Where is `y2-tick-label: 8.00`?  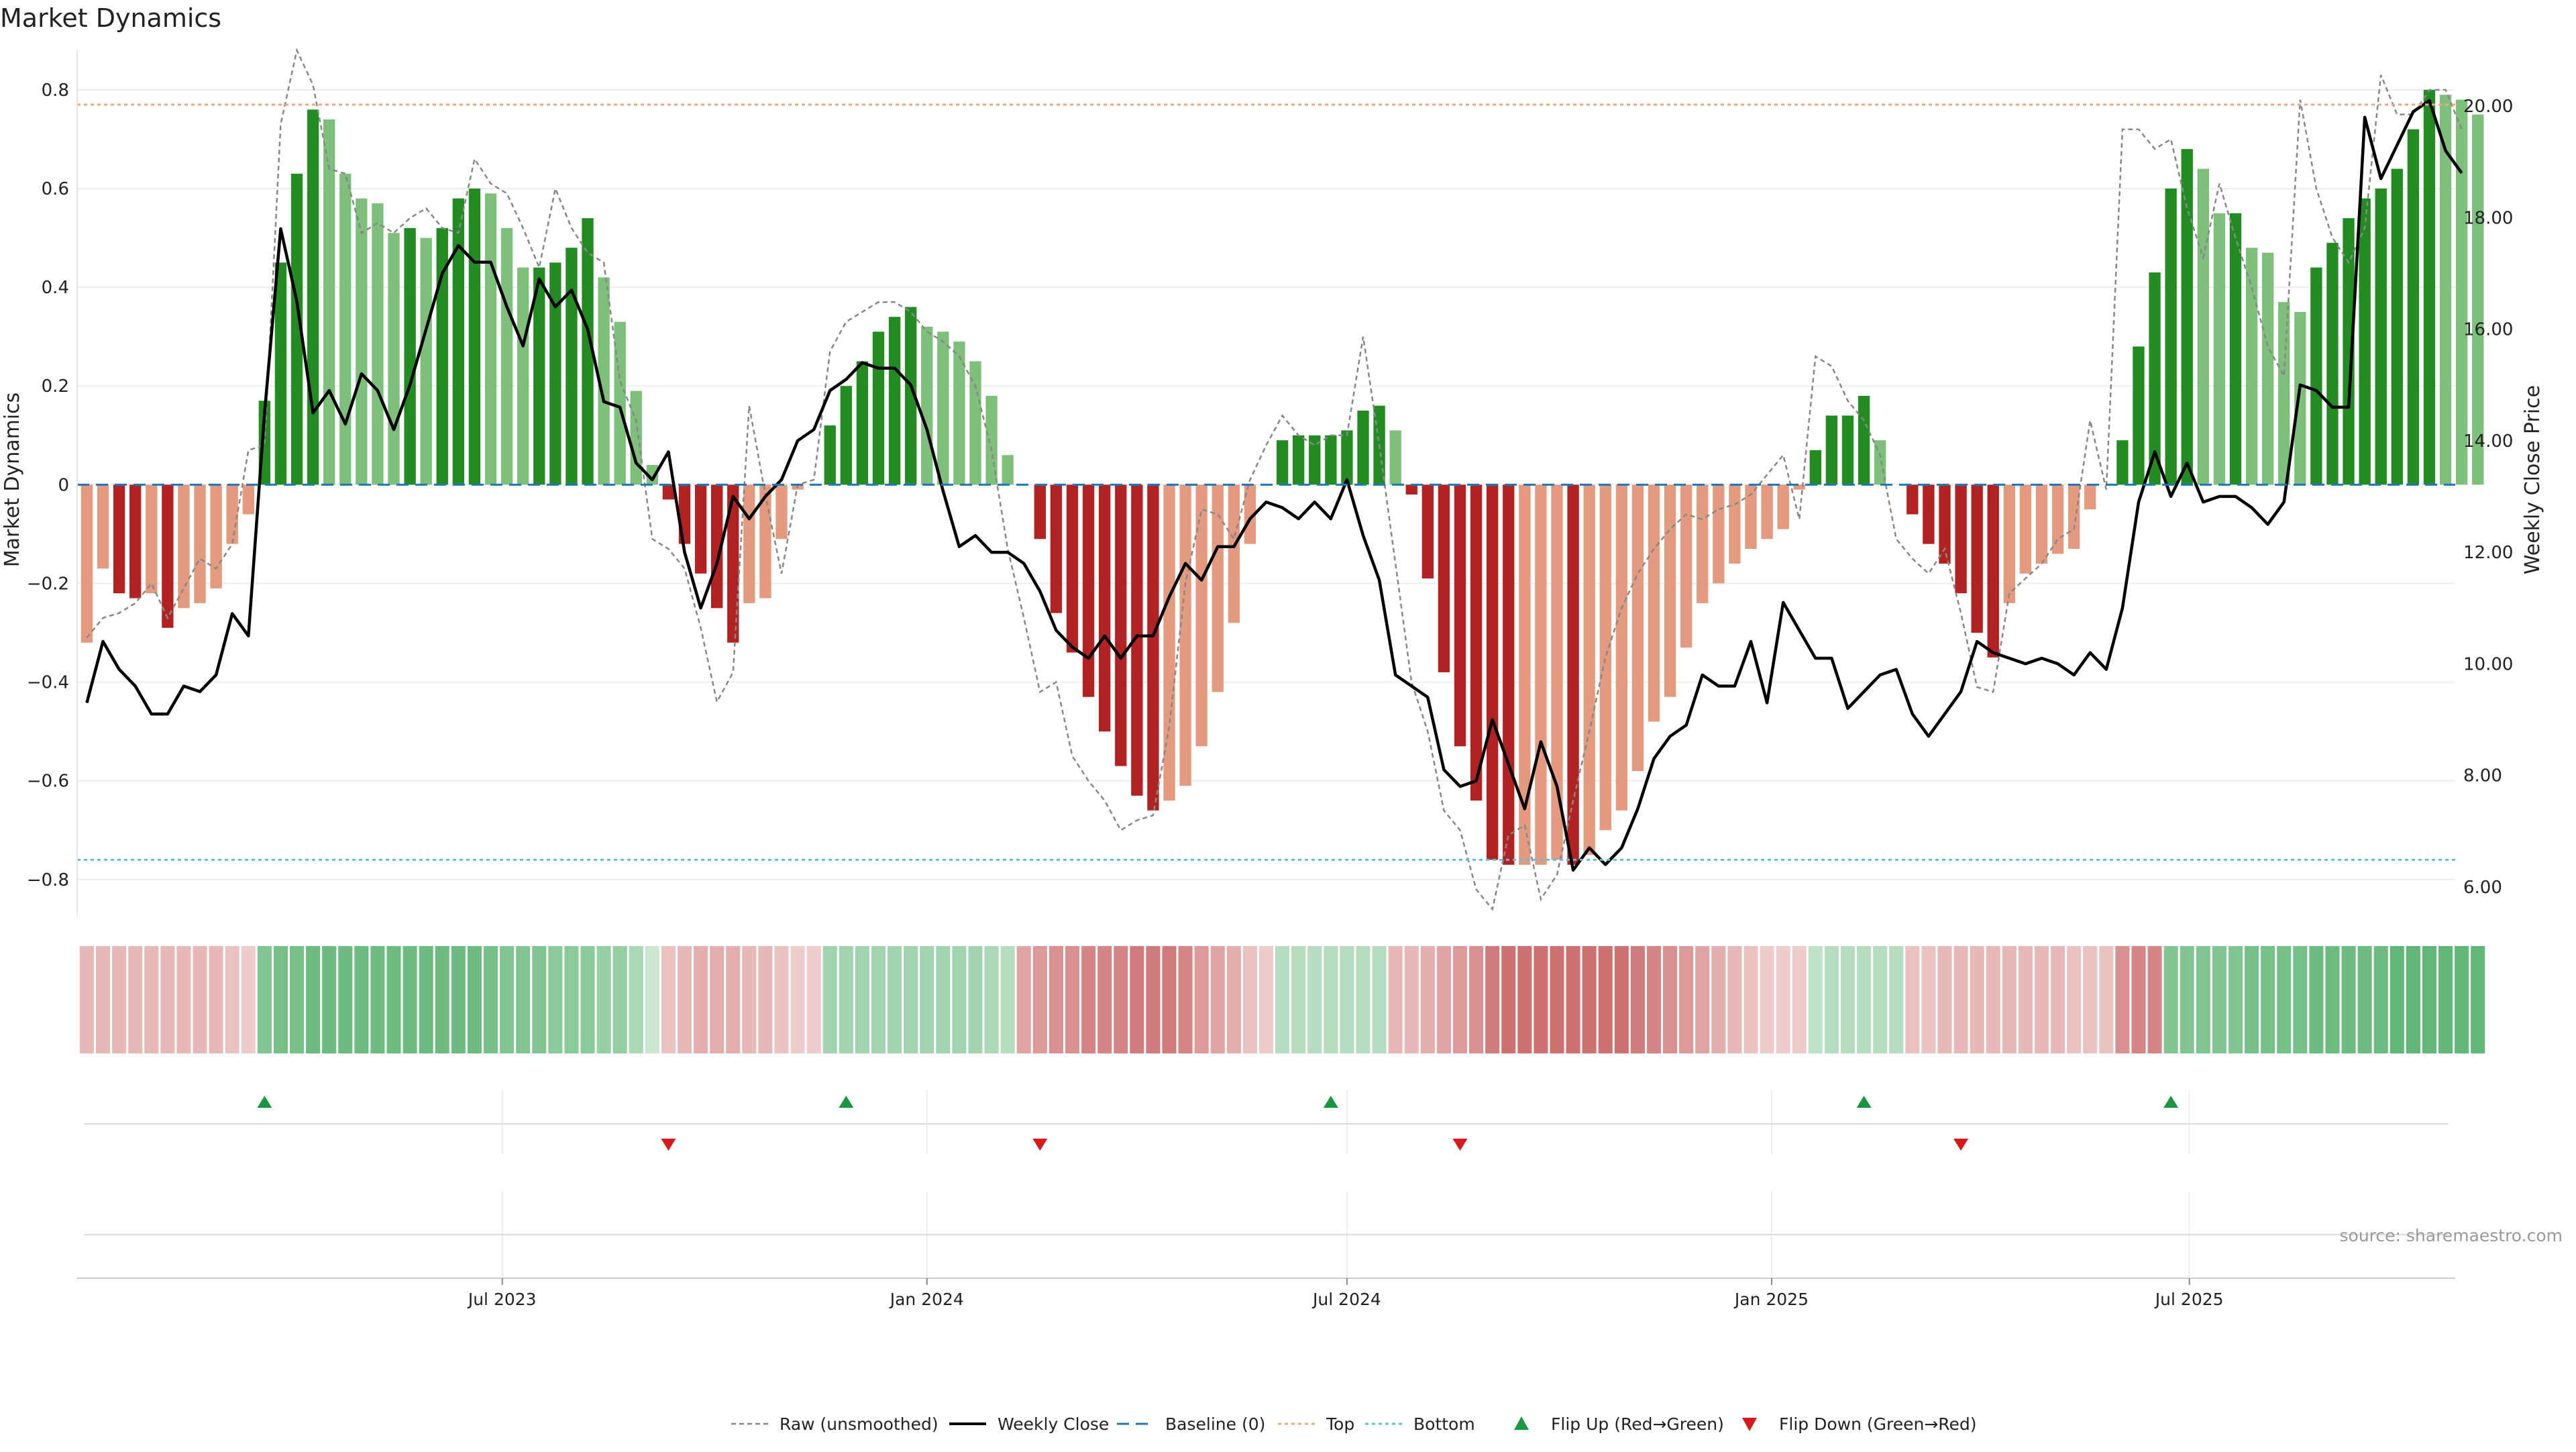
y2-tick-label: 8.00 is located at coordinates (2482, 776).